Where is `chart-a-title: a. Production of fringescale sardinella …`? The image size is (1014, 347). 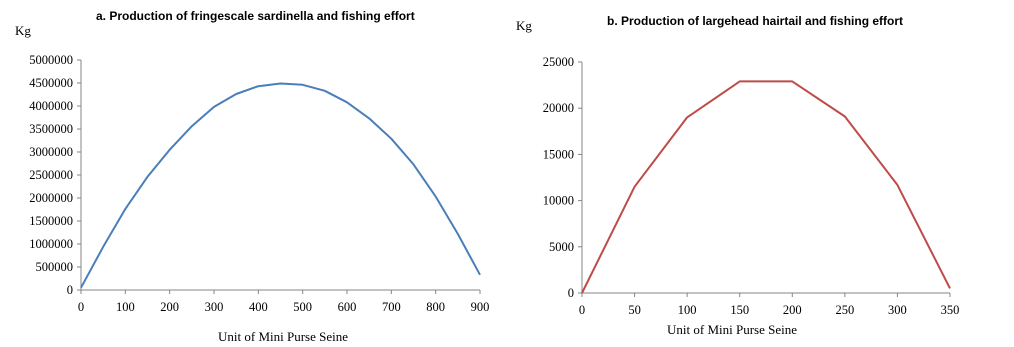
chart-a-title: a. Production of fringescale sardinella … is located at coordinates (255, 16).